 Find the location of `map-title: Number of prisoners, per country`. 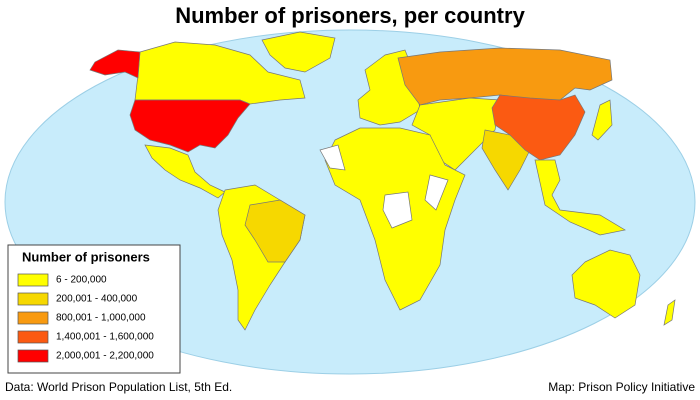

map-title: Number of prisoners, per country is located at coordinates (350, 15).